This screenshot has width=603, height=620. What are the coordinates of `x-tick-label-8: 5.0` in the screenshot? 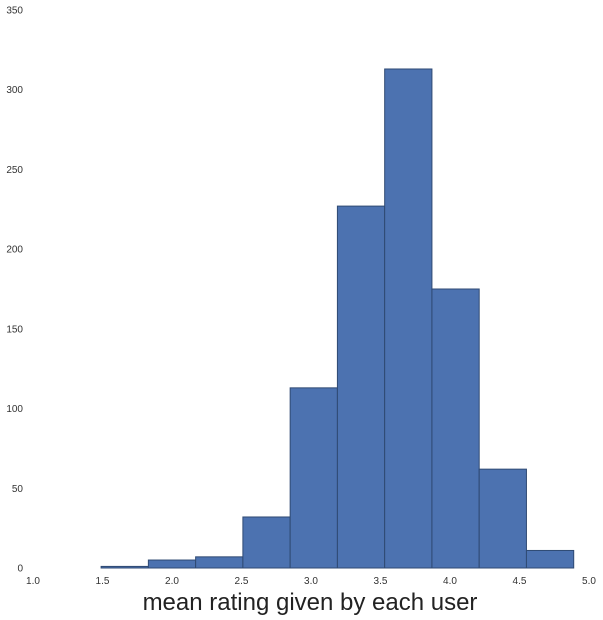 It's located at (589, 581).